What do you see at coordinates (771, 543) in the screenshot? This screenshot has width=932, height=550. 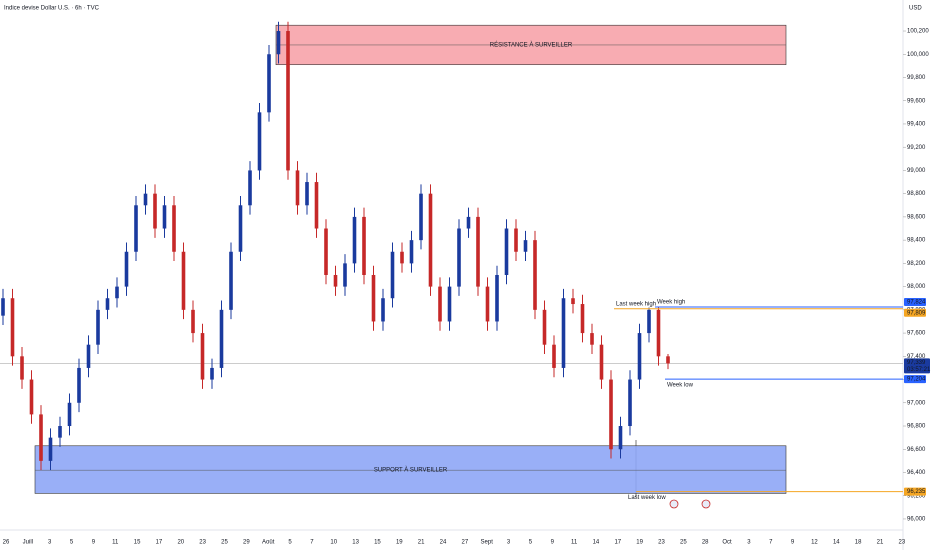 I see `x-tick-label: 7` at bounding box center [771, 543].